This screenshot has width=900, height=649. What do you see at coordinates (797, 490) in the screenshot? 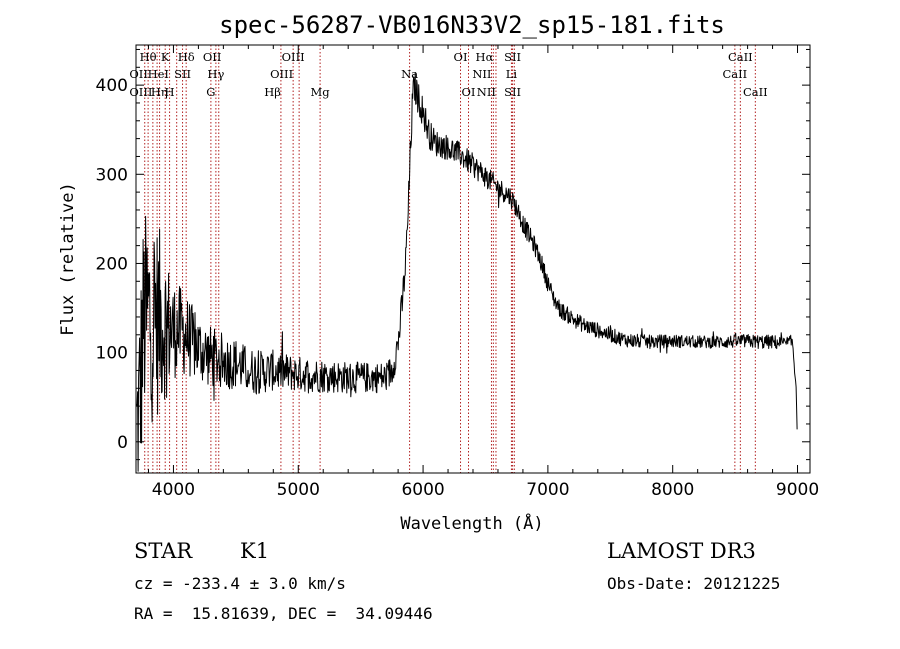
I see `x-tick-label: 9000` at bounding box center [797, 490].